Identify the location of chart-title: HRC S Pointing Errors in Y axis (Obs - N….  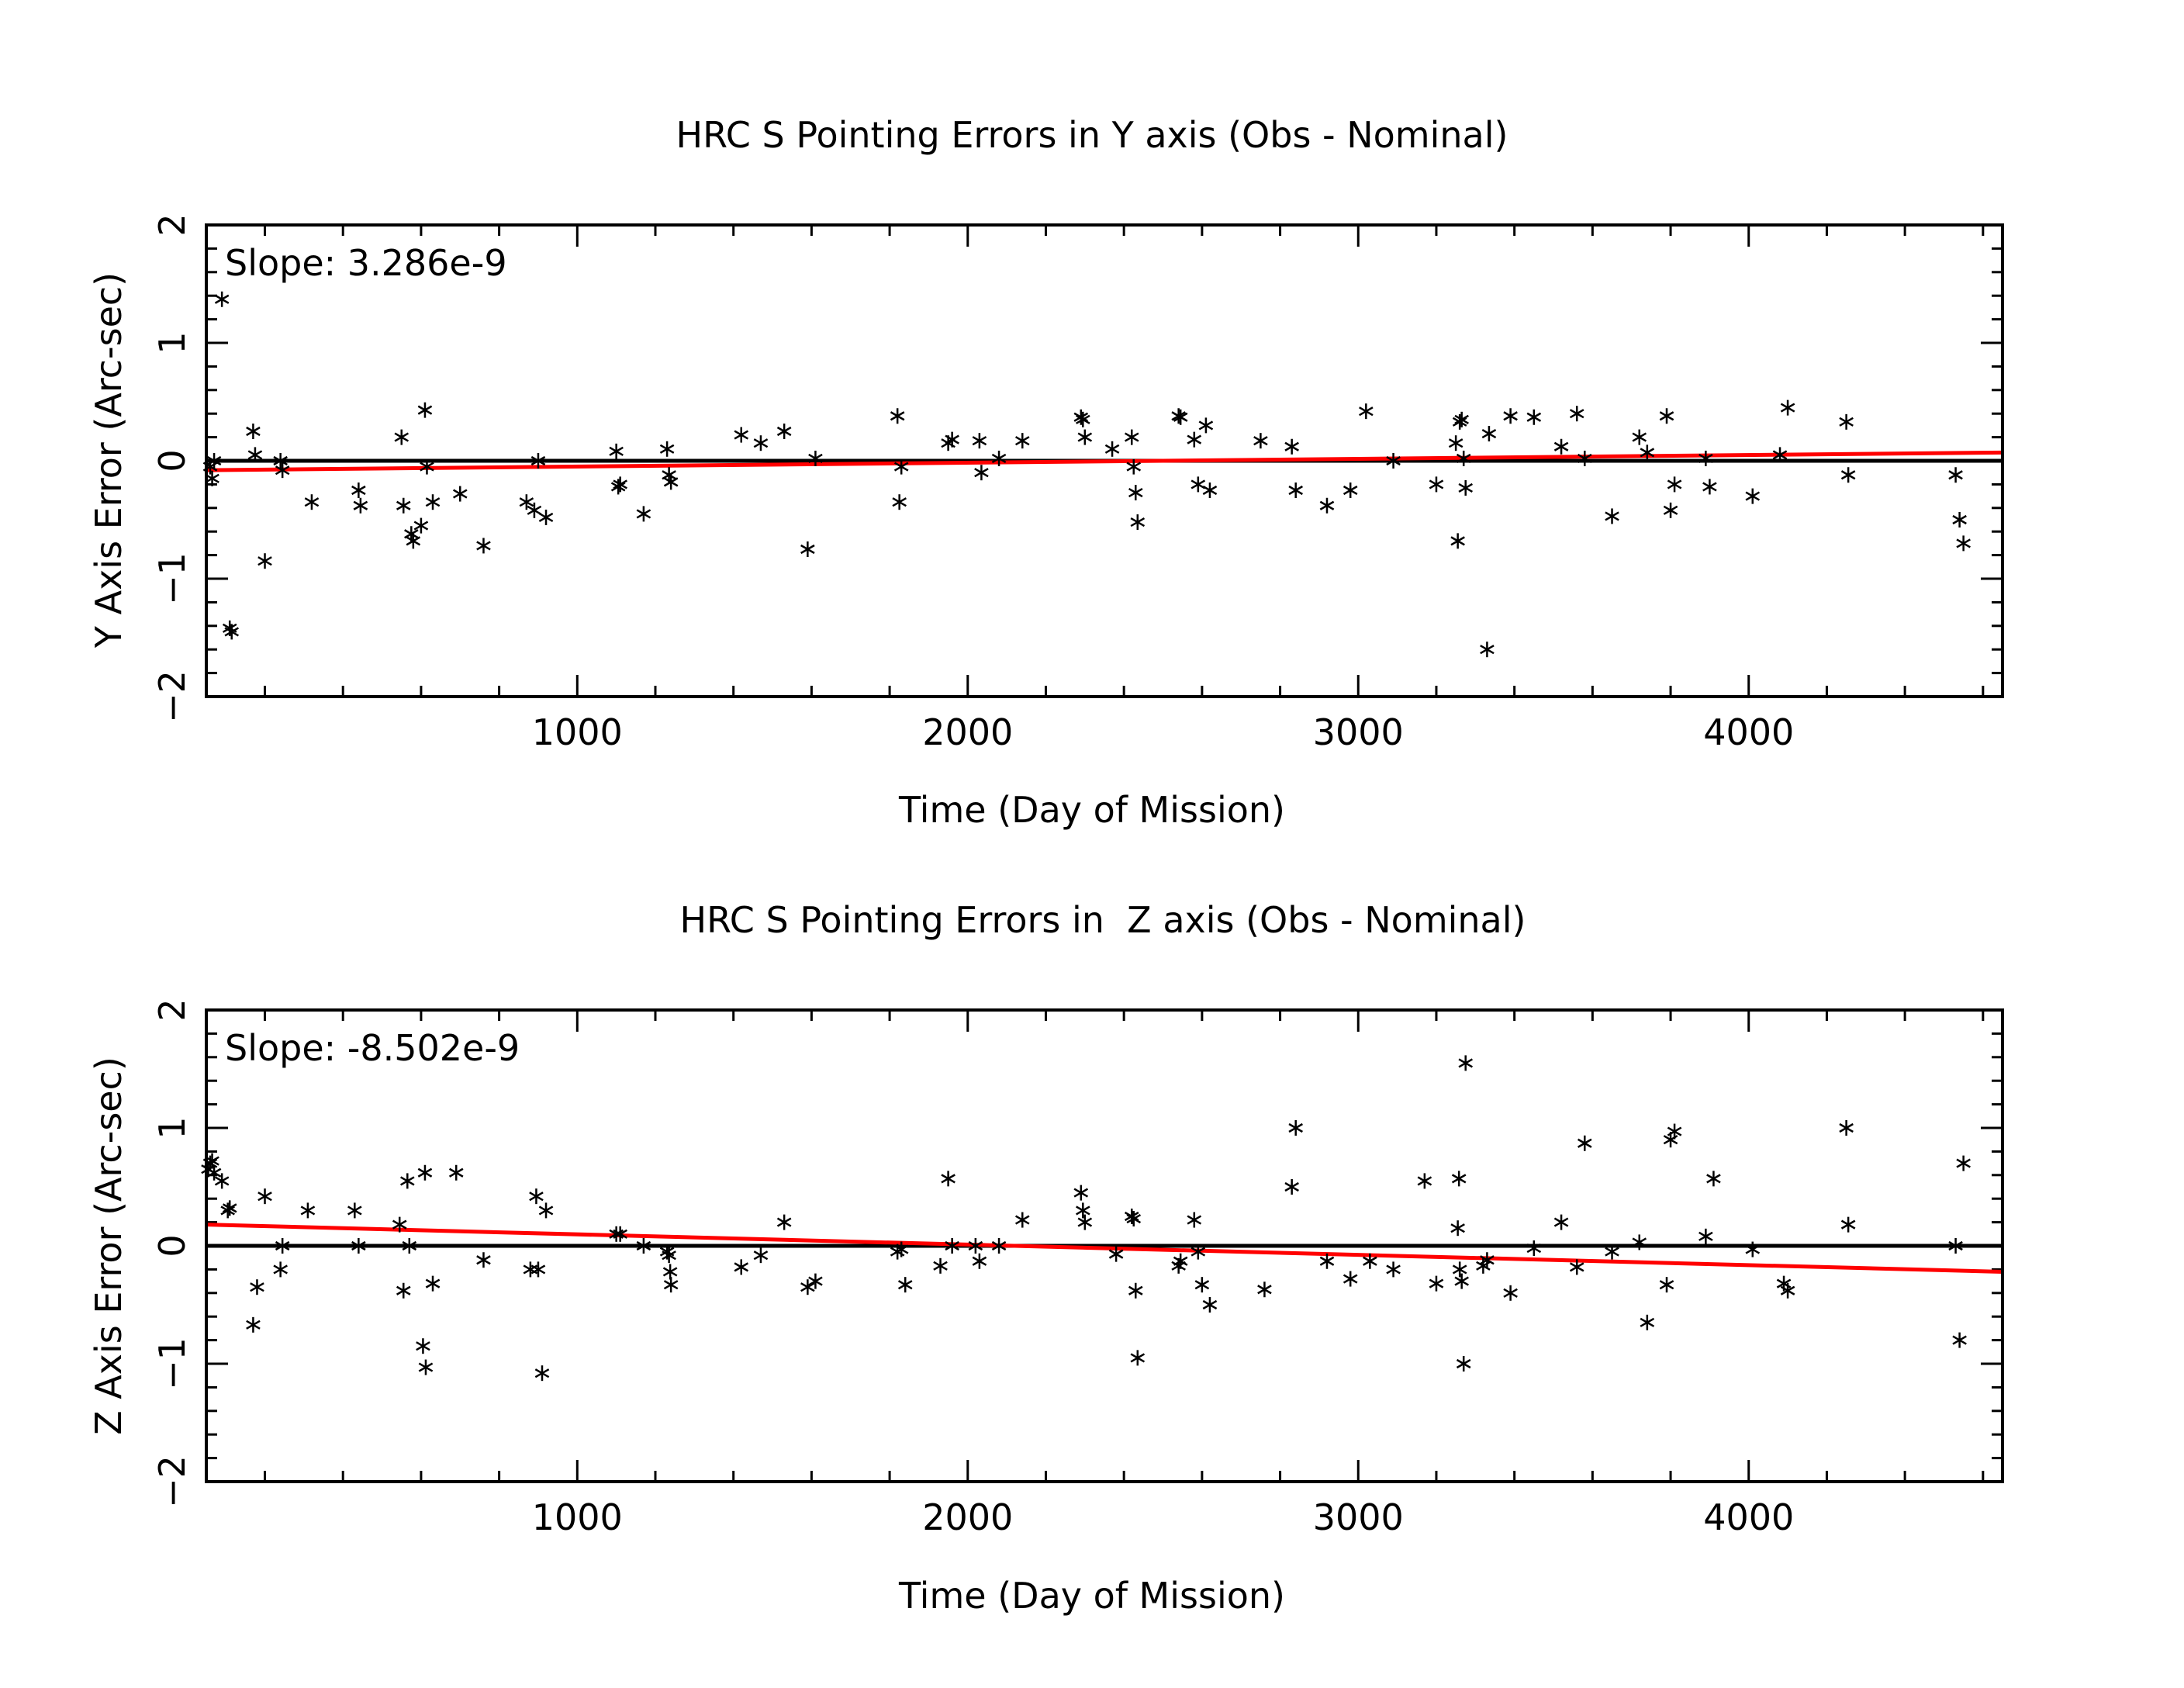
(1092, 135).